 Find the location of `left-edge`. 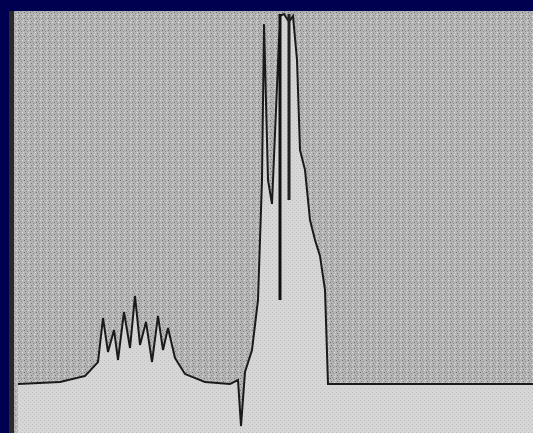

left-edge is located at coordinates (11, 222).